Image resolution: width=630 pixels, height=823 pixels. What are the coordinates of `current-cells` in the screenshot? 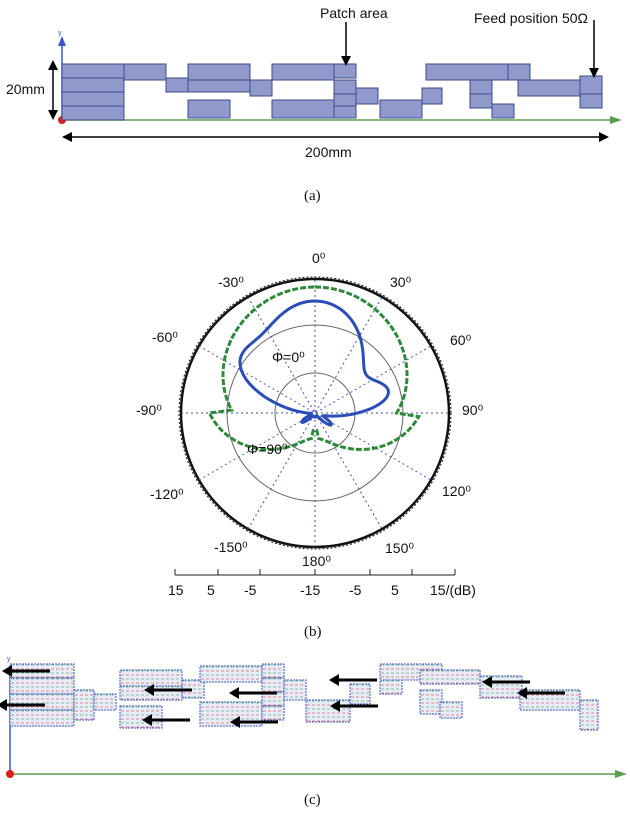 It's located at (304, 697).